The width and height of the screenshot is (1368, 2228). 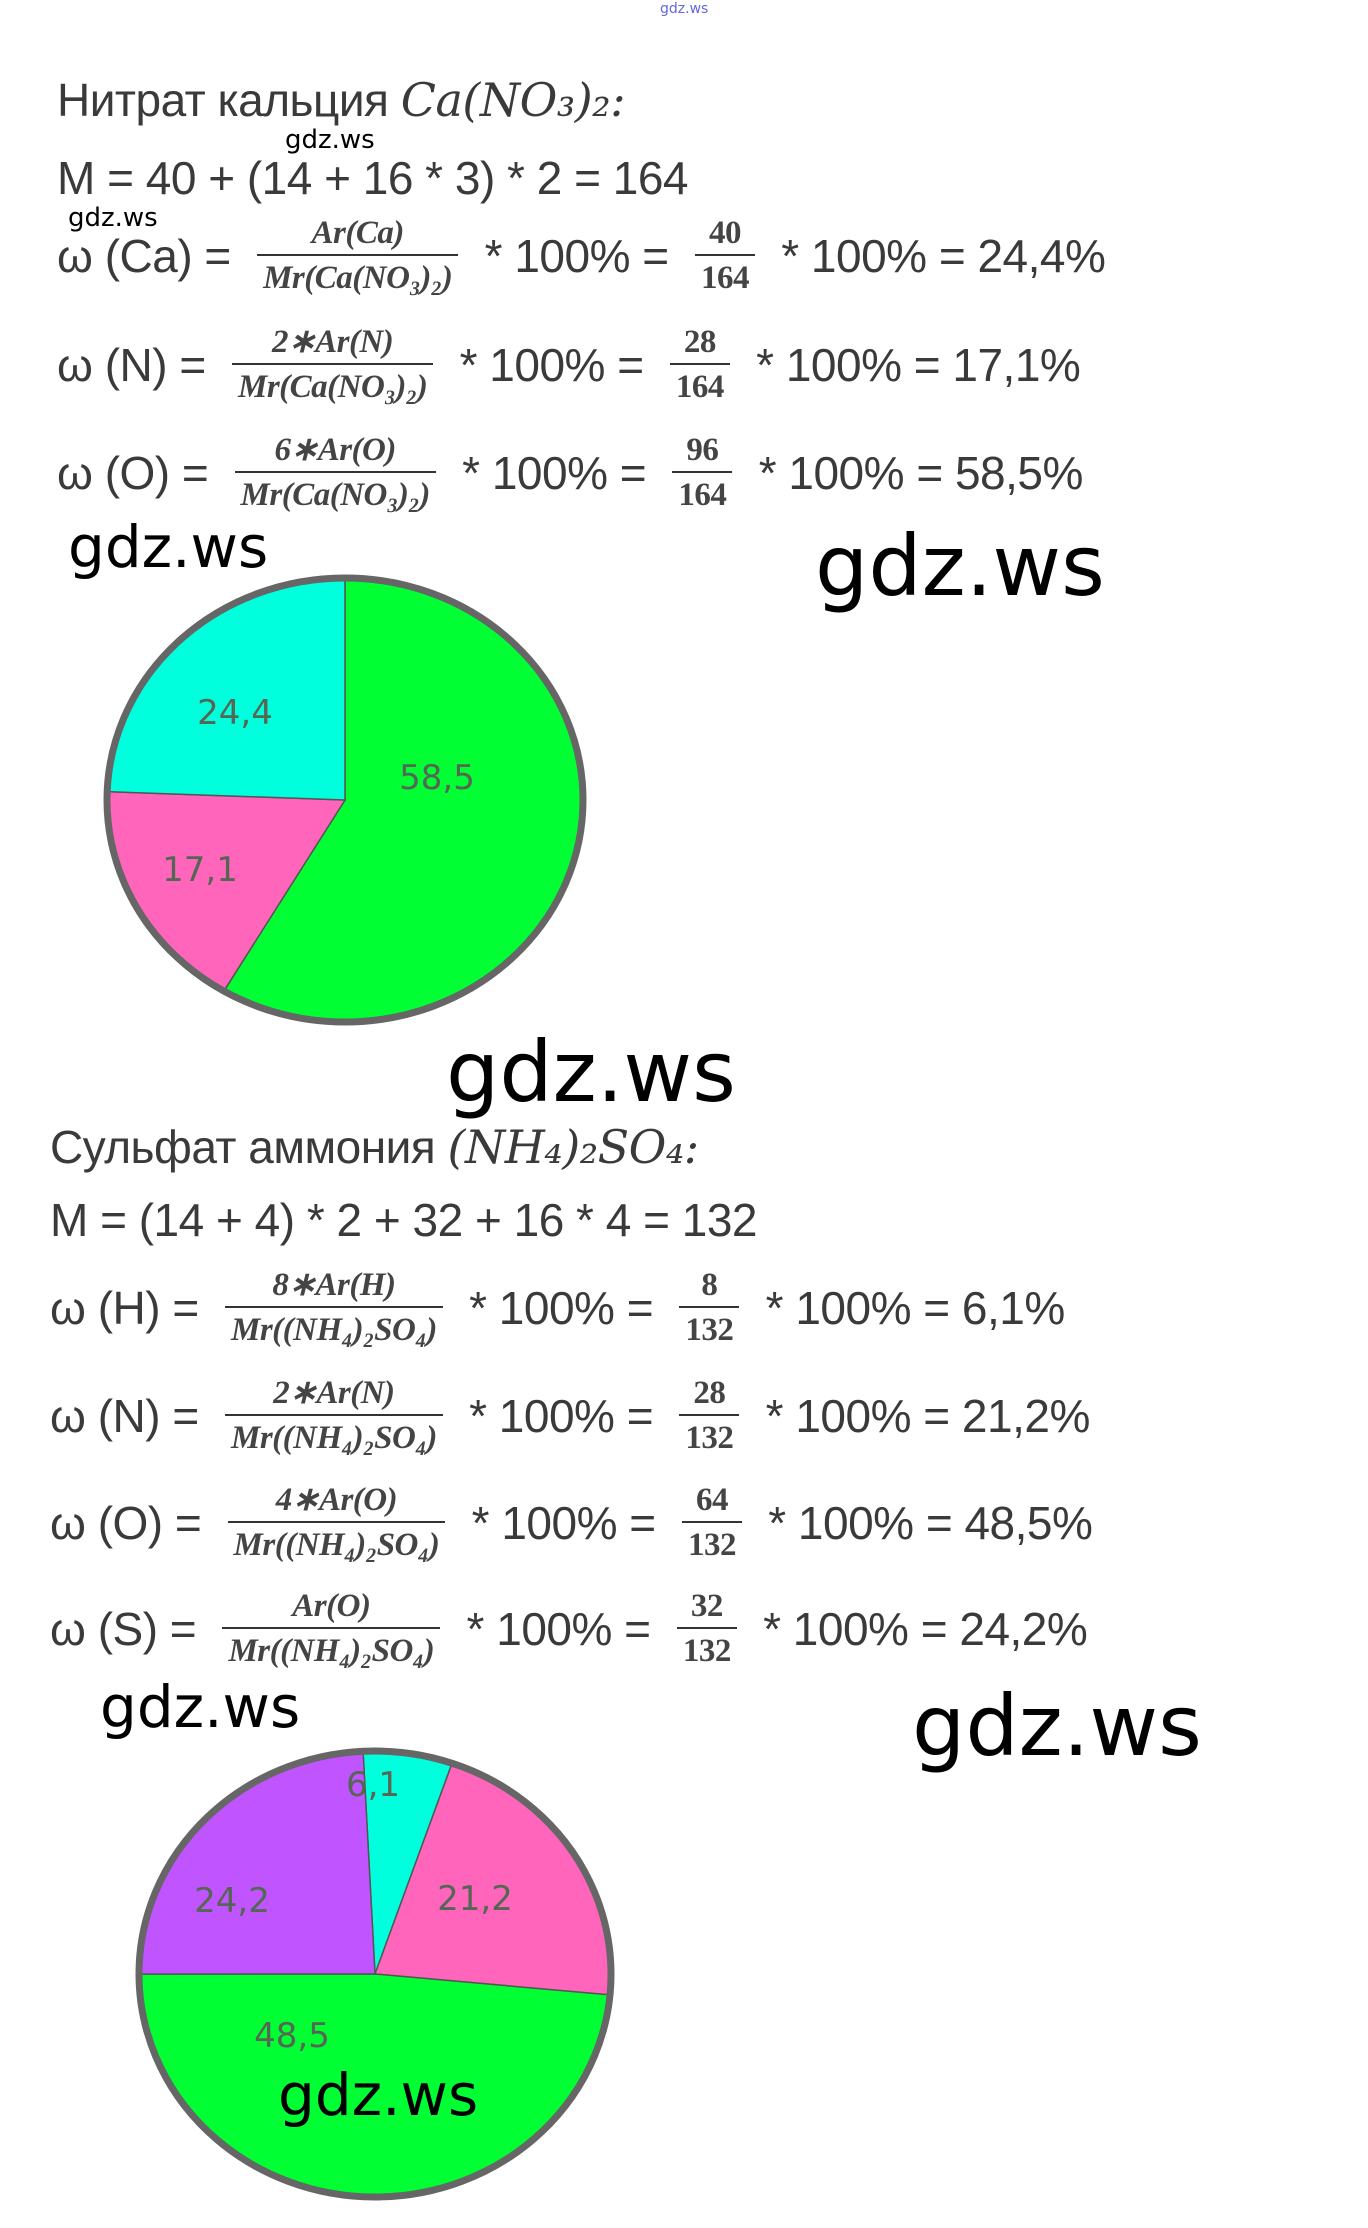 I want to click on row-label: ω (S) =, so click(x=129, y=1629).